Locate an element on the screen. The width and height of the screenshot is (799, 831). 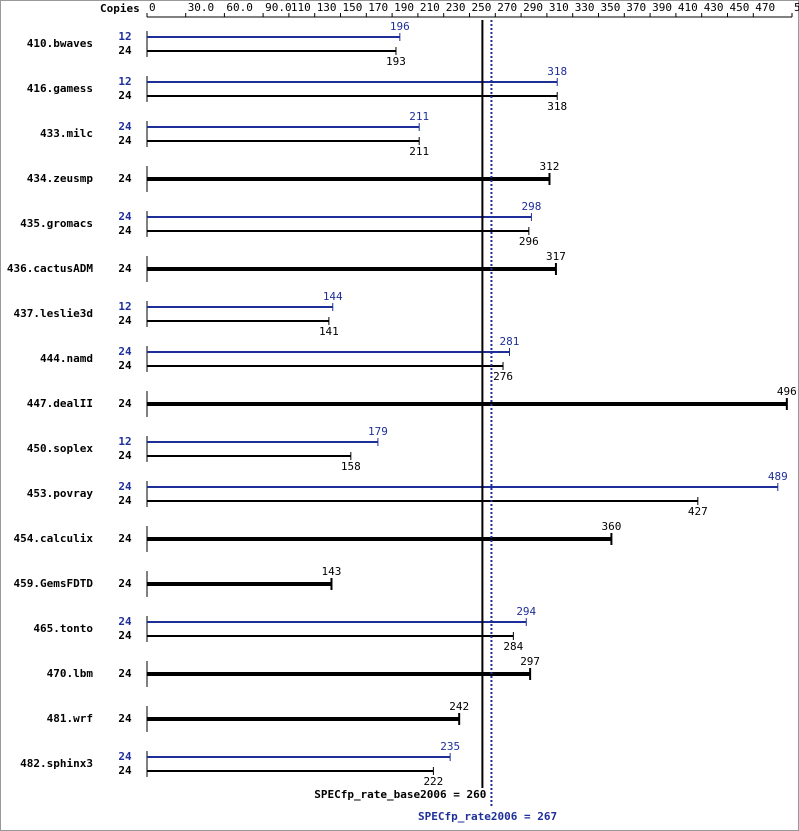
base-label: 312 is located at coordinates (550, 166).